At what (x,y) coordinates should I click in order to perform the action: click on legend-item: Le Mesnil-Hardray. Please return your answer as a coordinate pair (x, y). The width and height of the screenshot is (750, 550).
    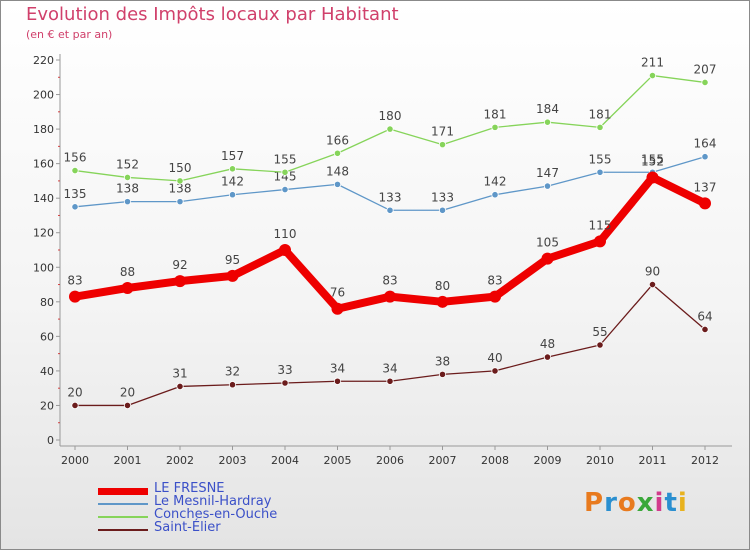
    Looking at the image, I should click on (228, 502).